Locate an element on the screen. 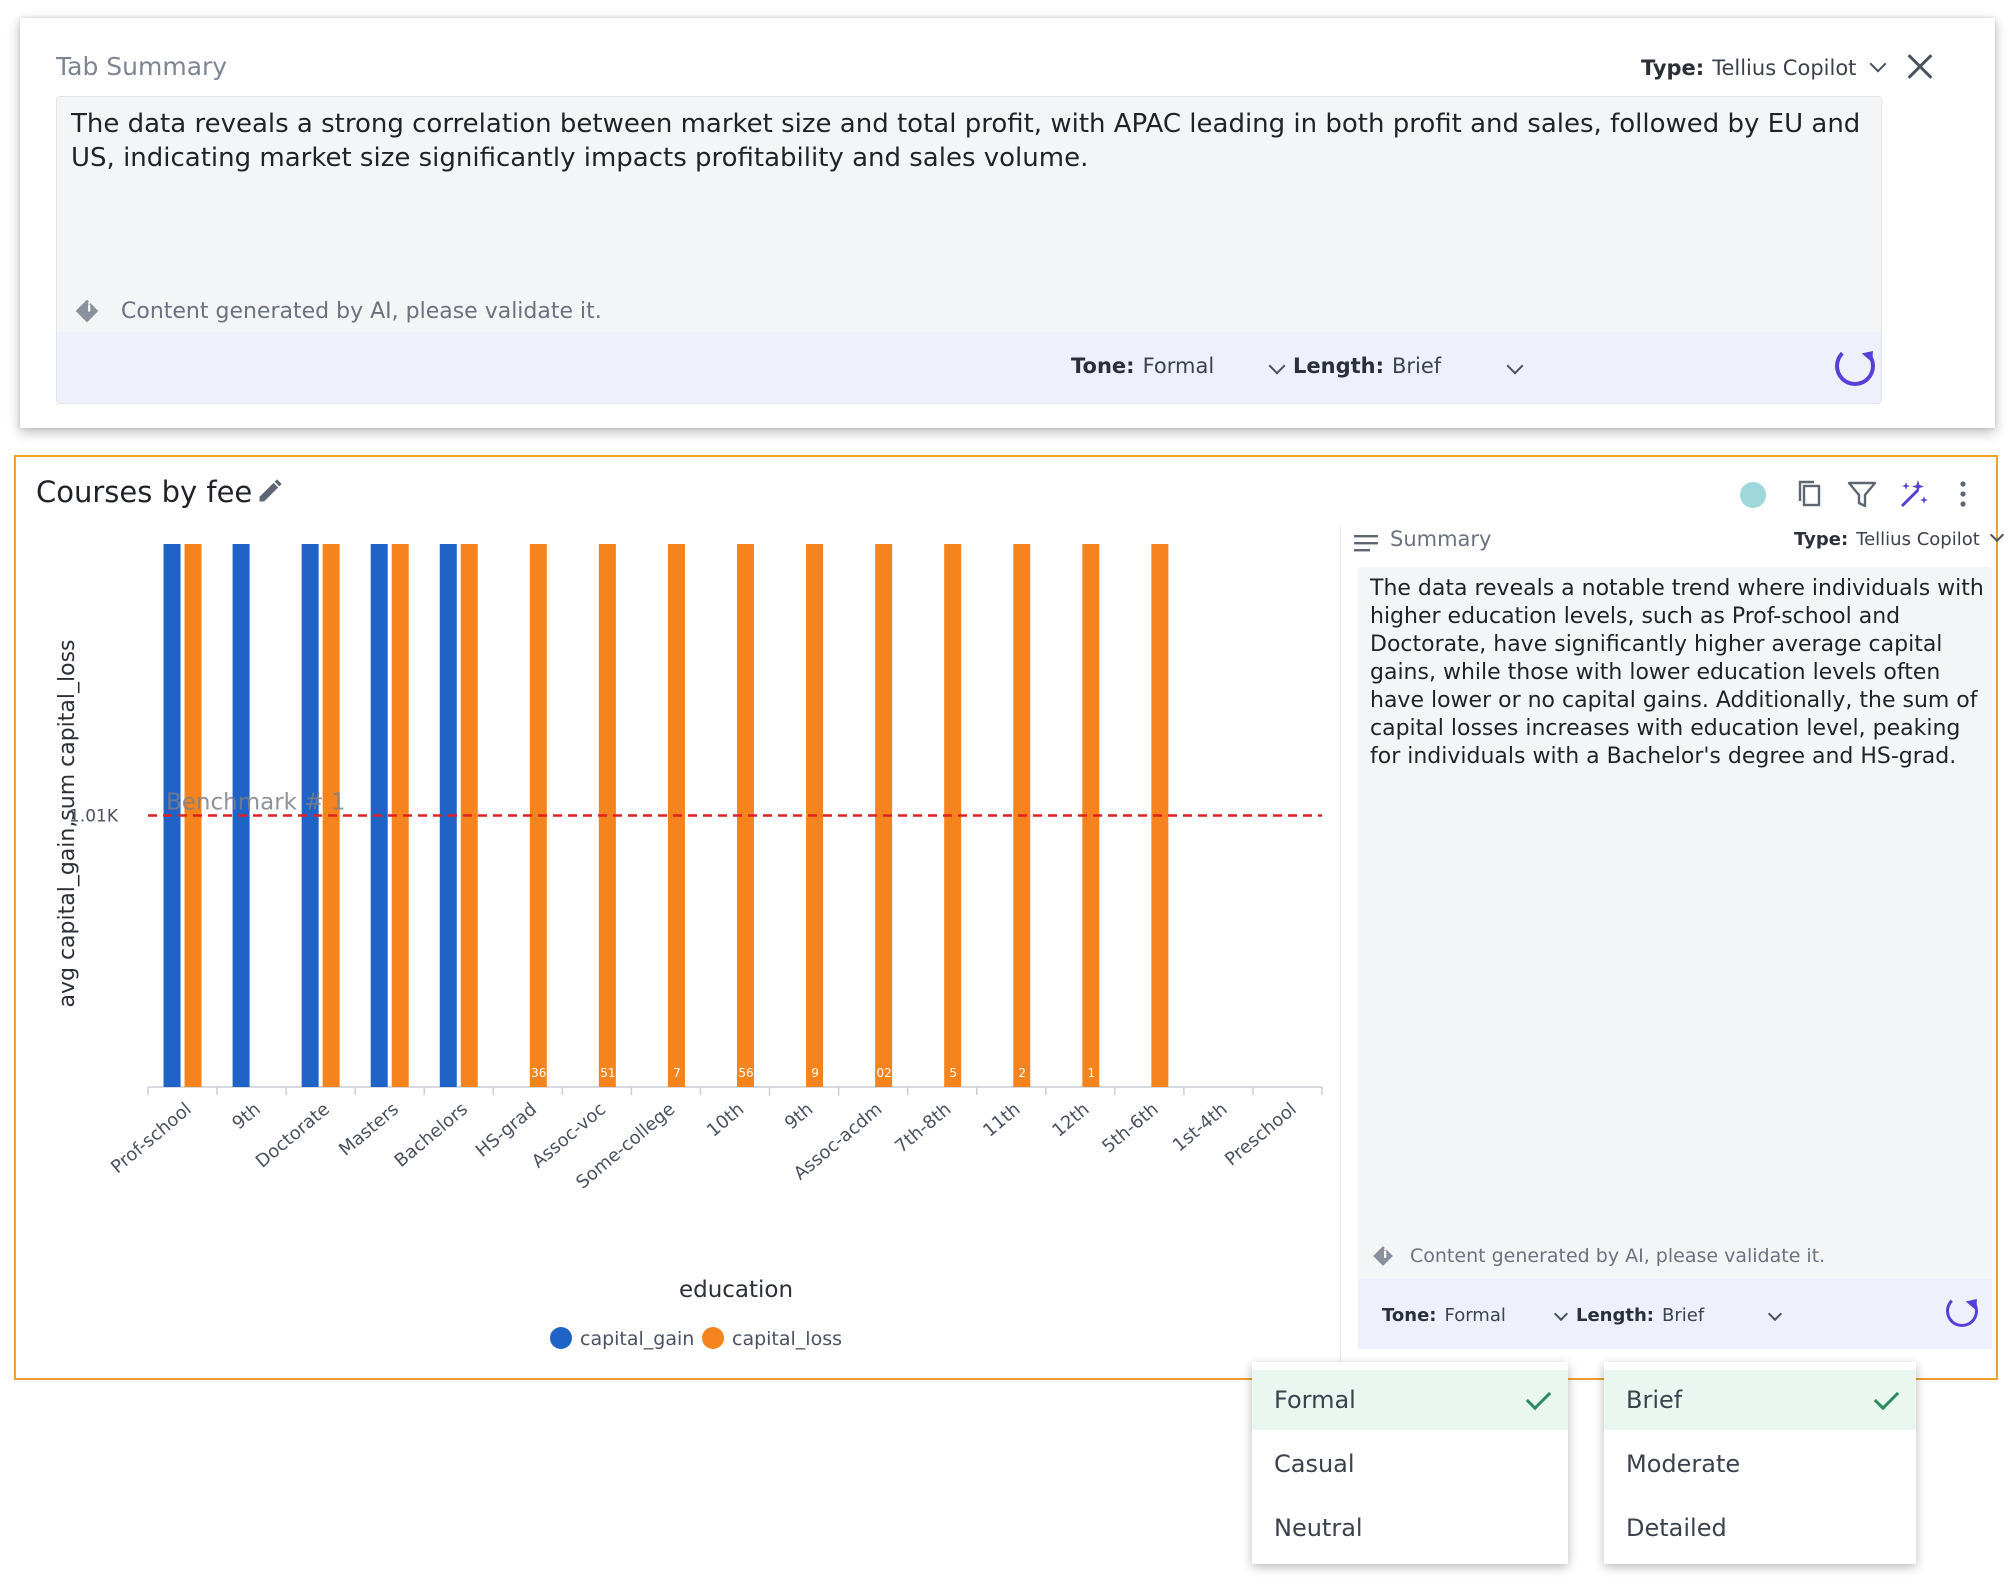  tone-option-label: Casual is located at coordinates (1314, 1464).